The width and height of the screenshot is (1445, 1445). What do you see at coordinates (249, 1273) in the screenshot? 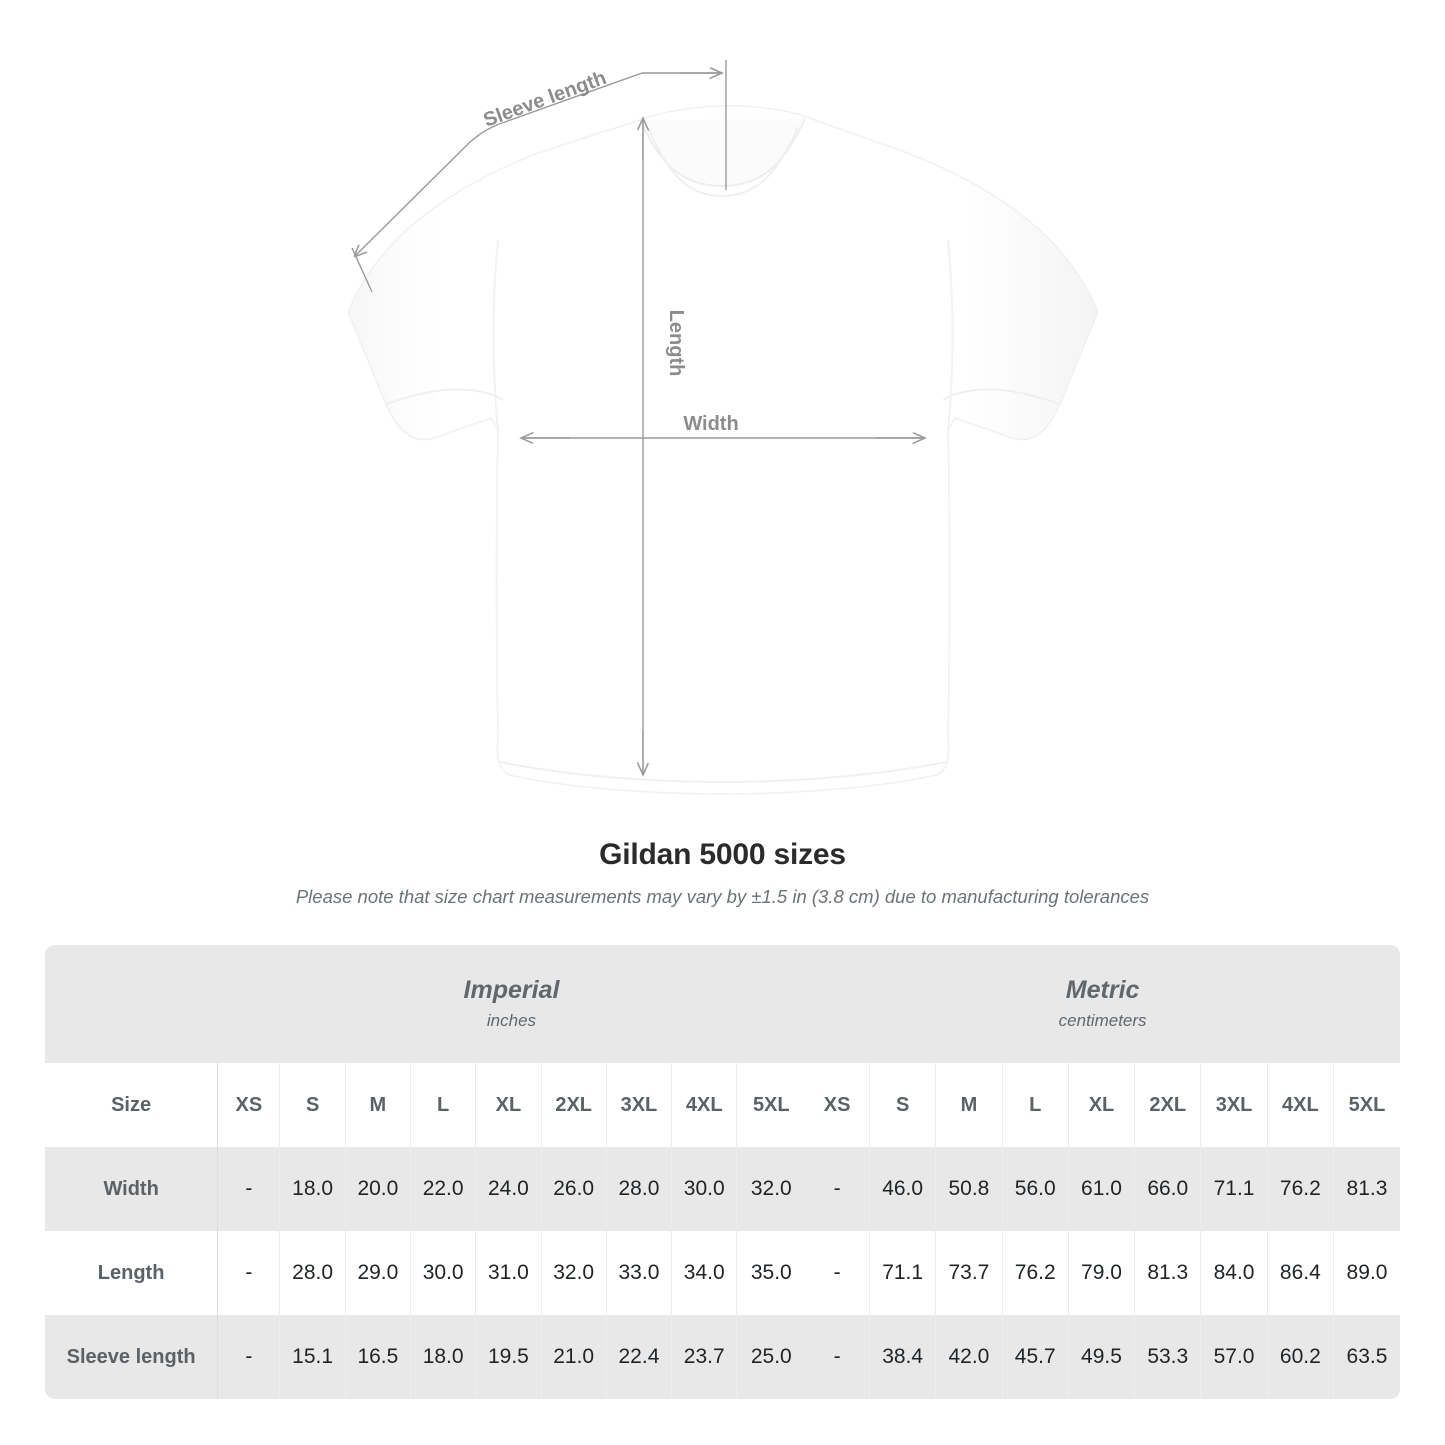
I see `cell-length-imperial-xs: -` at bounding box center [249, 1273].